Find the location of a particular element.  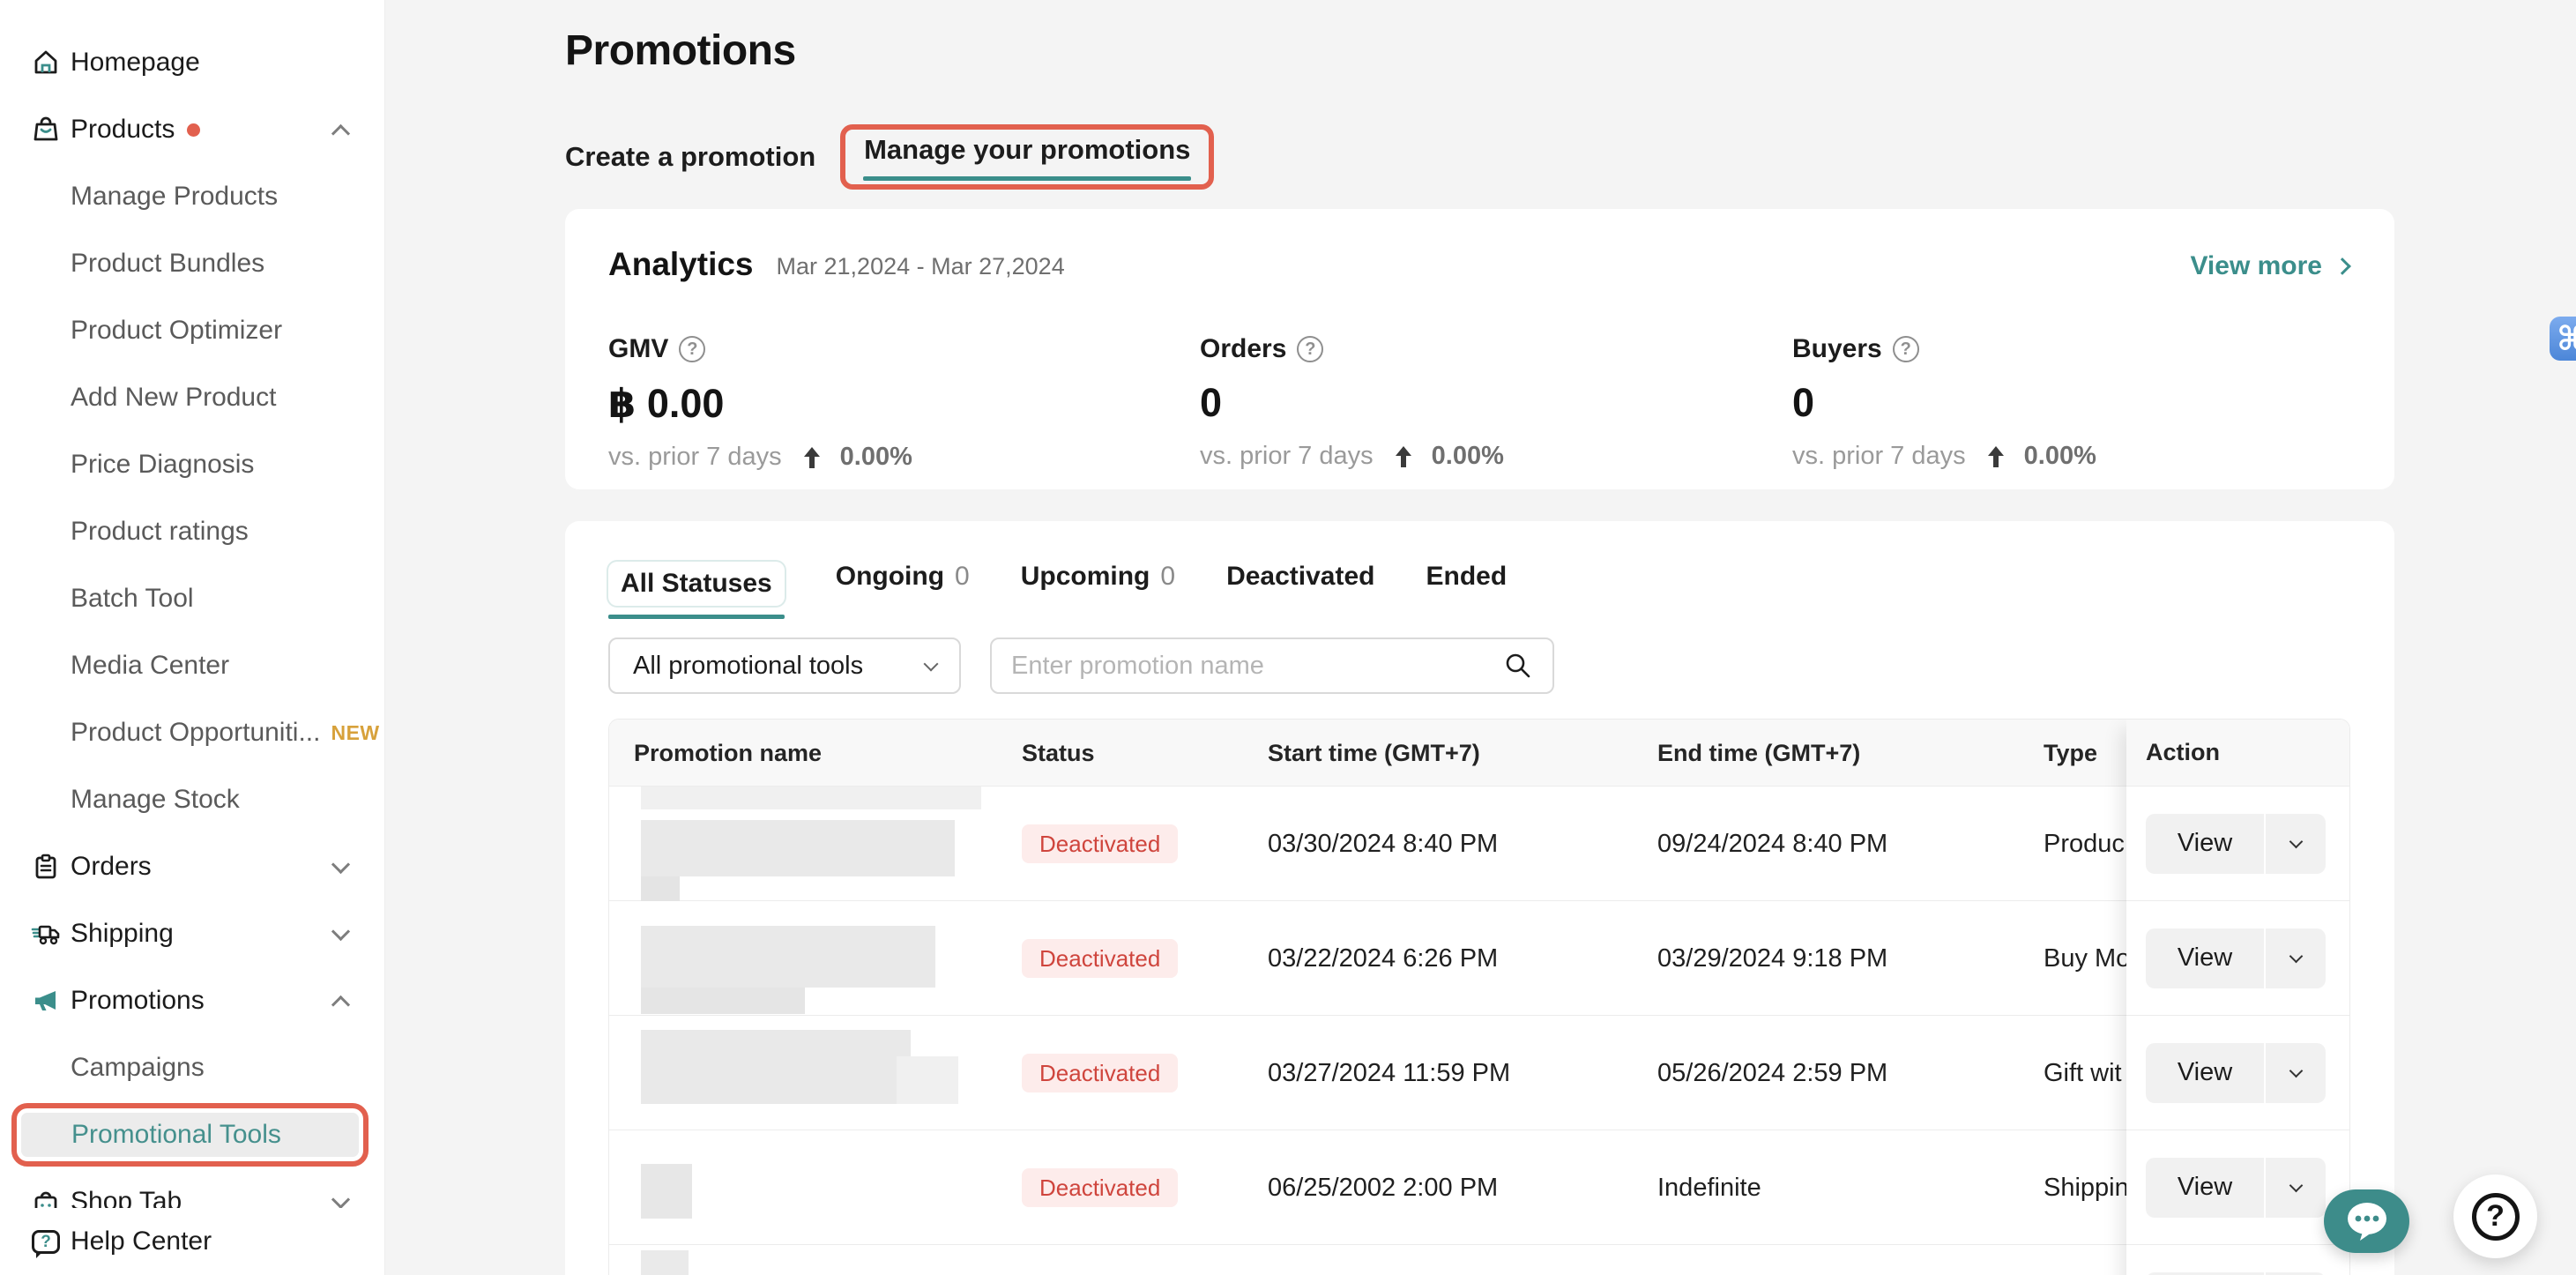

promotional-tools-highlight-box: Promotional Tools is located at coordinates (190, 1135).